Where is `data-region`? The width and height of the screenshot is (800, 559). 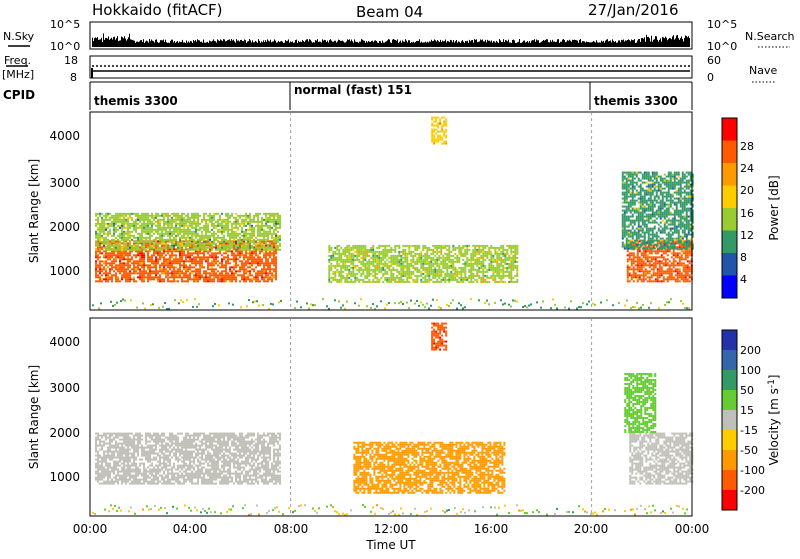 data-region is located at coordinates (439, 131).